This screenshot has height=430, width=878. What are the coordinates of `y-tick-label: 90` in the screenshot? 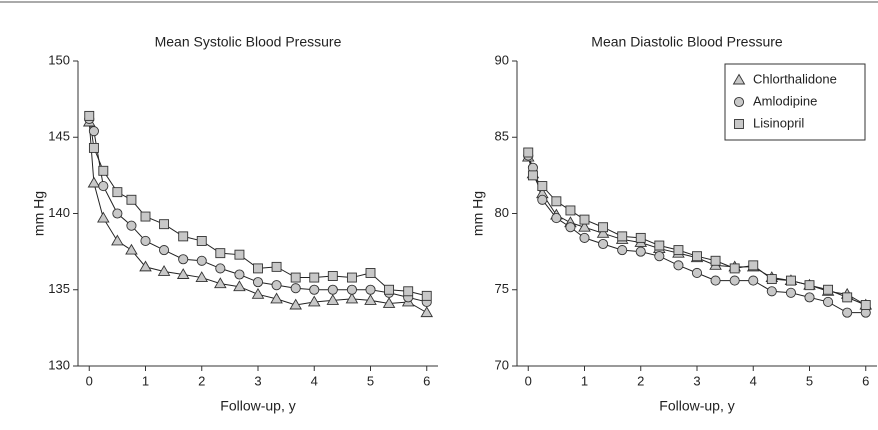 It's located at (502, 59).